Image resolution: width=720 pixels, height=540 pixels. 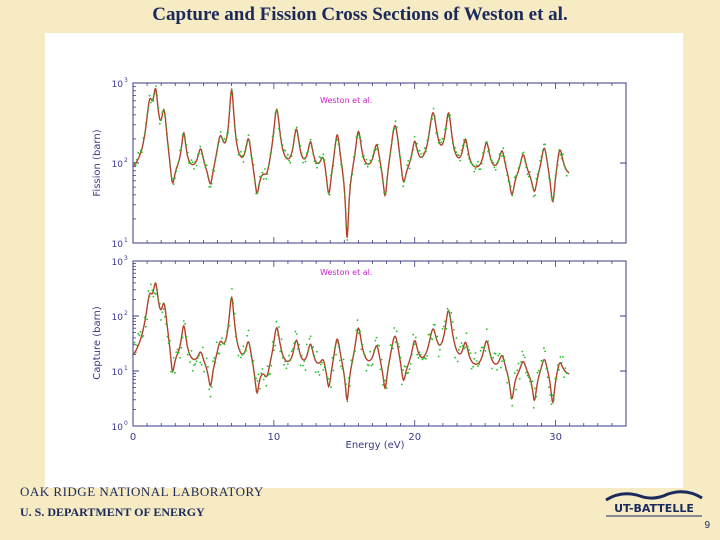 What do you see at coordinates (118, 165) in the screenshot?
I see `fission-ytick-label: 10` at bounding box center [118, 165].